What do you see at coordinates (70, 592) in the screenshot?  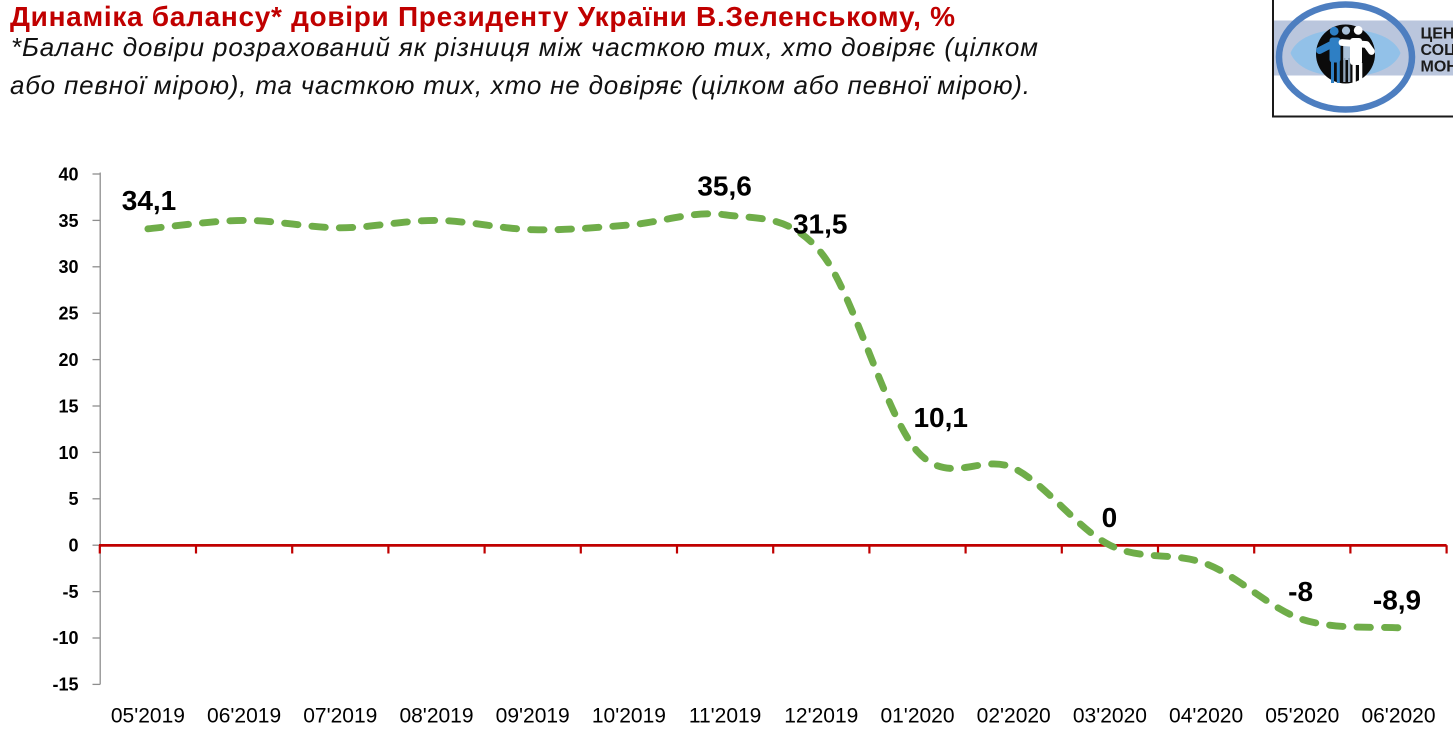 I see `svg-text: -5` at bounding box center [70, 592].